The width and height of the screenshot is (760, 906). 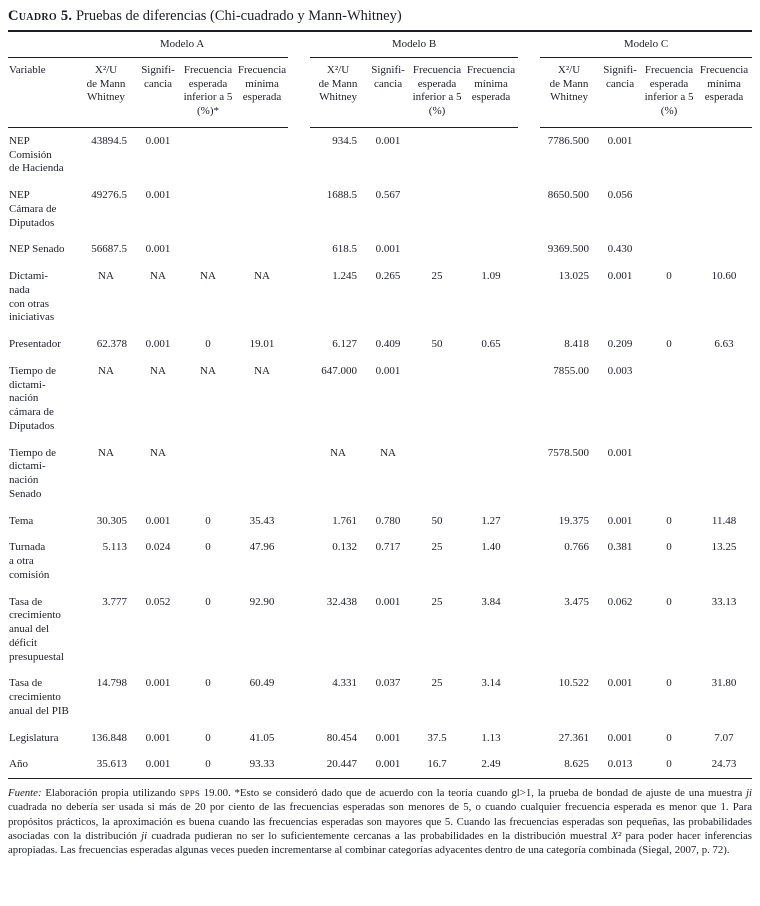 What do you see at coordinates (42, 92) in the screenshot?
I see `variable-column-header: Variable` at bounding box center [42, 92].